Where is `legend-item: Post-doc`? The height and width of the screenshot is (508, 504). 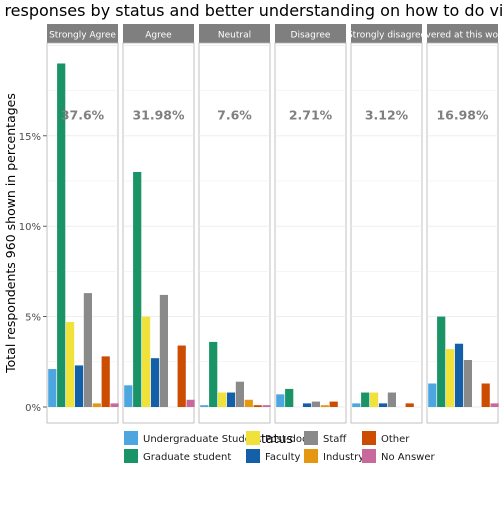
legend-item: Post-doc is located at coordinates (277, 438).